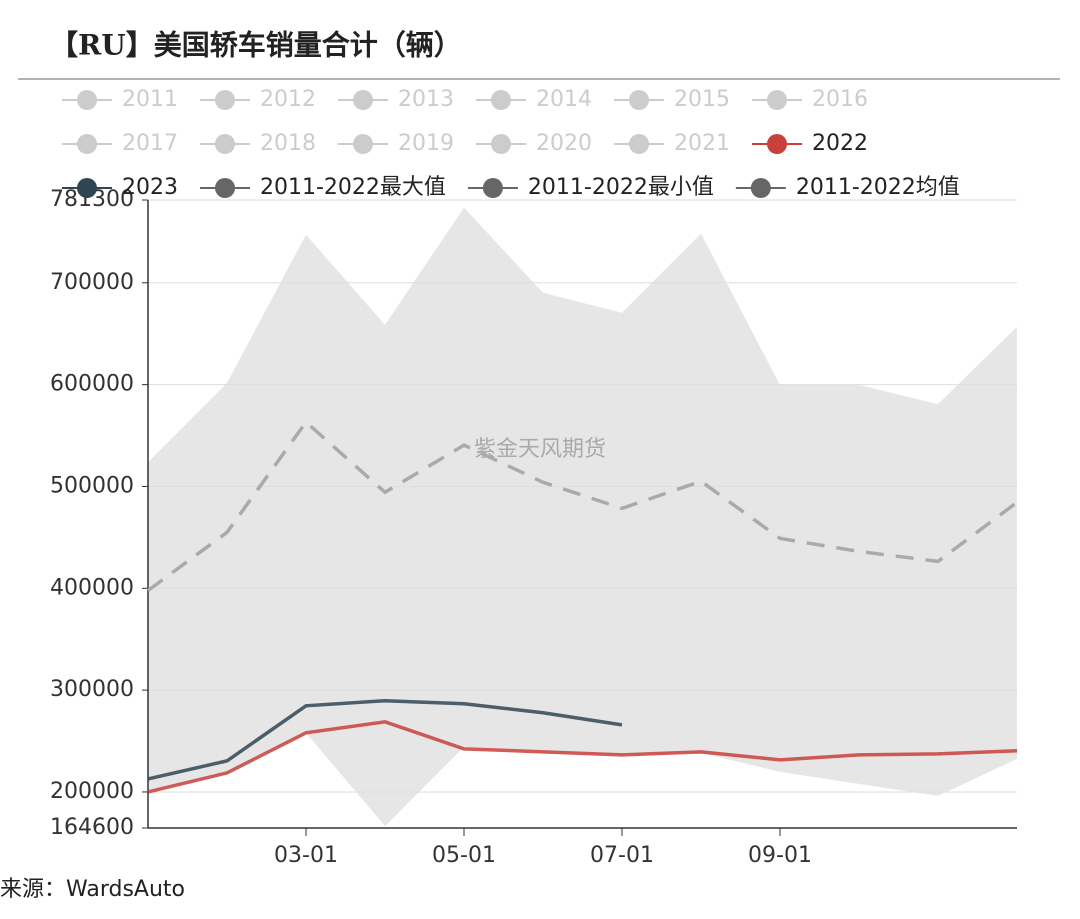  I want to click on y-tick-label: 600000, so click(92, 384).